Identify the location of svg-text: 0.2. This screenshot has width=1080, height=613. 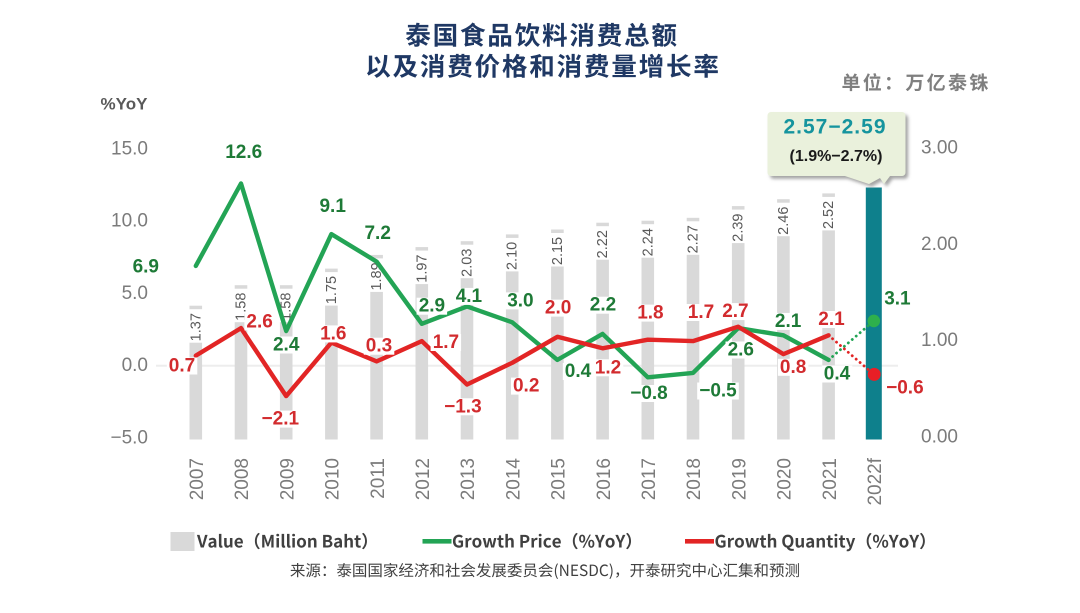
(526, 386).